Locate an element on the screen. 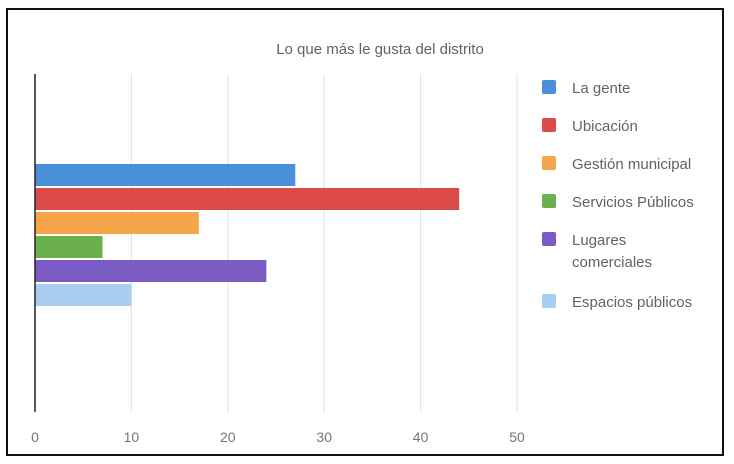 The width and height of the screenshot is (734, 464). bar-la-gente is located at coordinates (165, 175).